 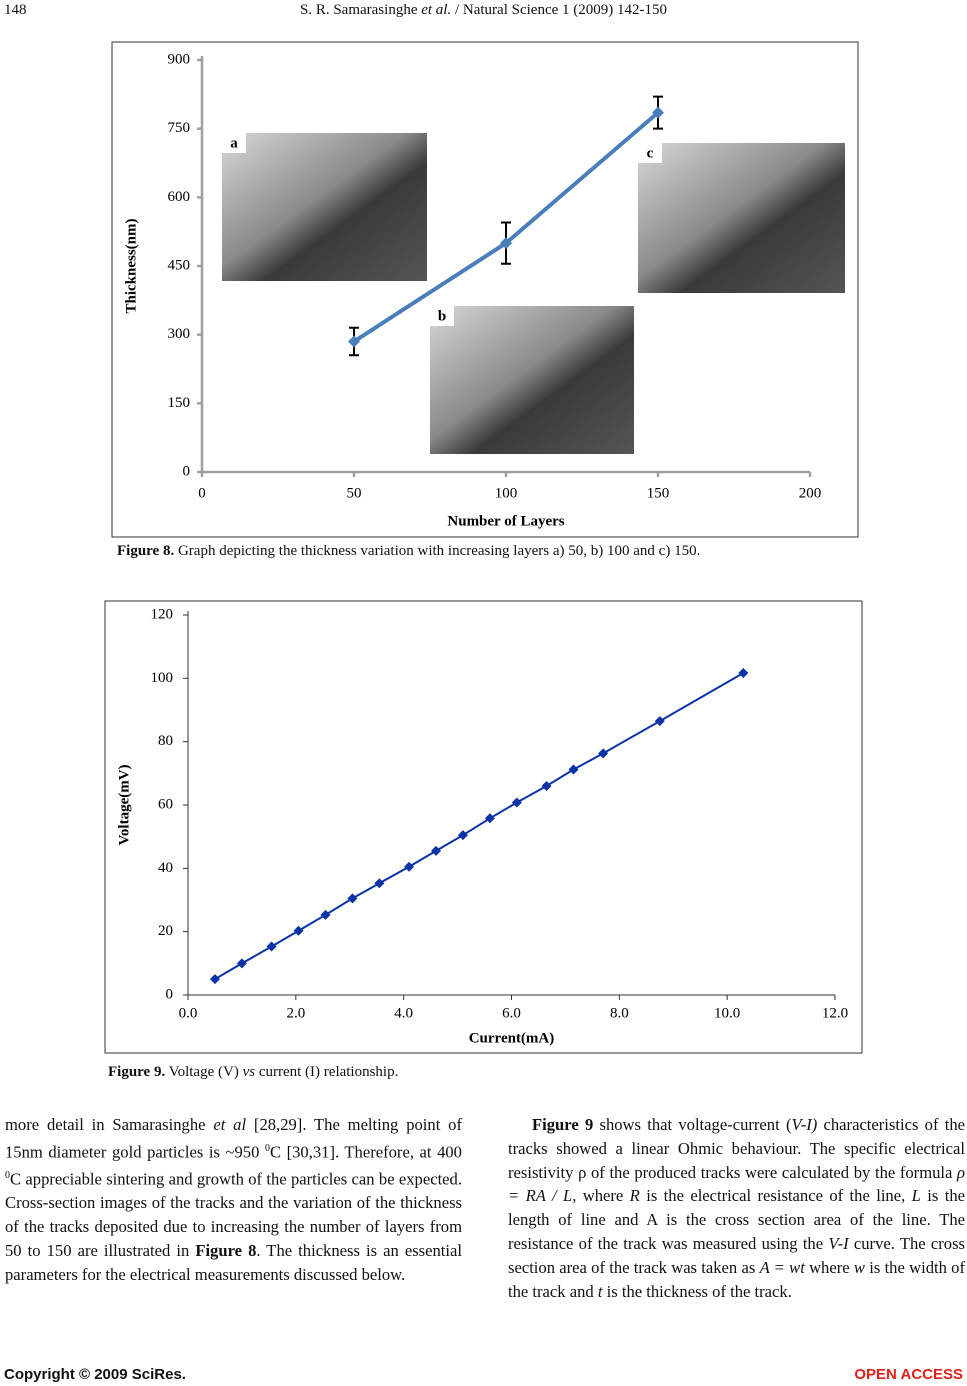 What do you see at coordinates (165, 804) in the screenshot?
I see `y-tick-label: 60` at bounding box center [165, 804].